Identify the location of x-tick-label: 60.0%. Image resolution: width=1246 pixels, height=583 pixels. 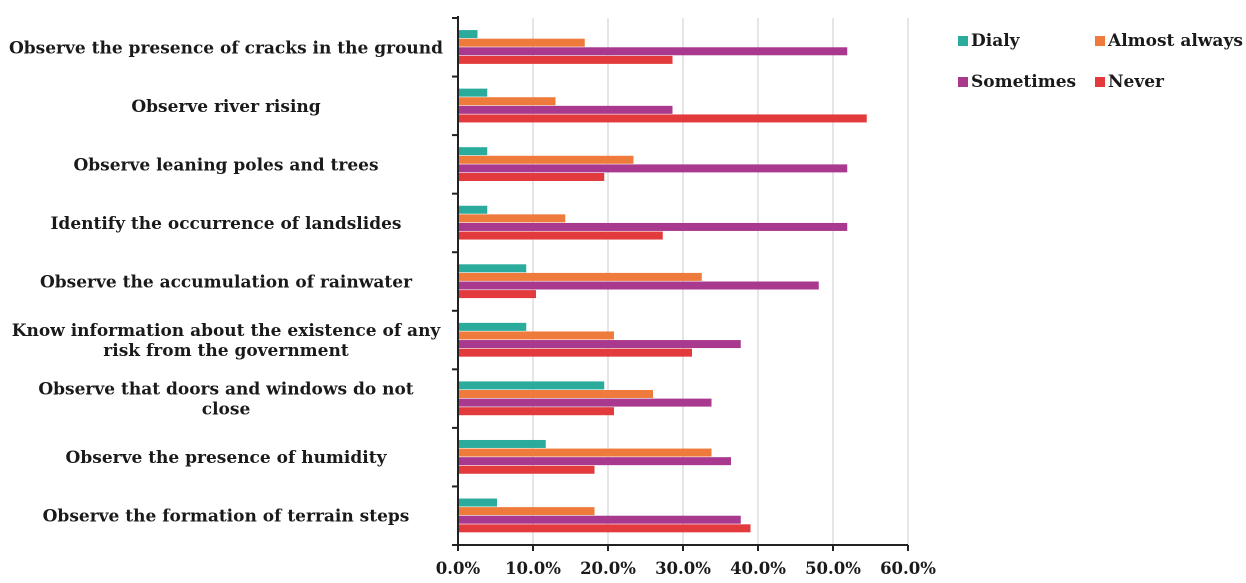
(908, 568).